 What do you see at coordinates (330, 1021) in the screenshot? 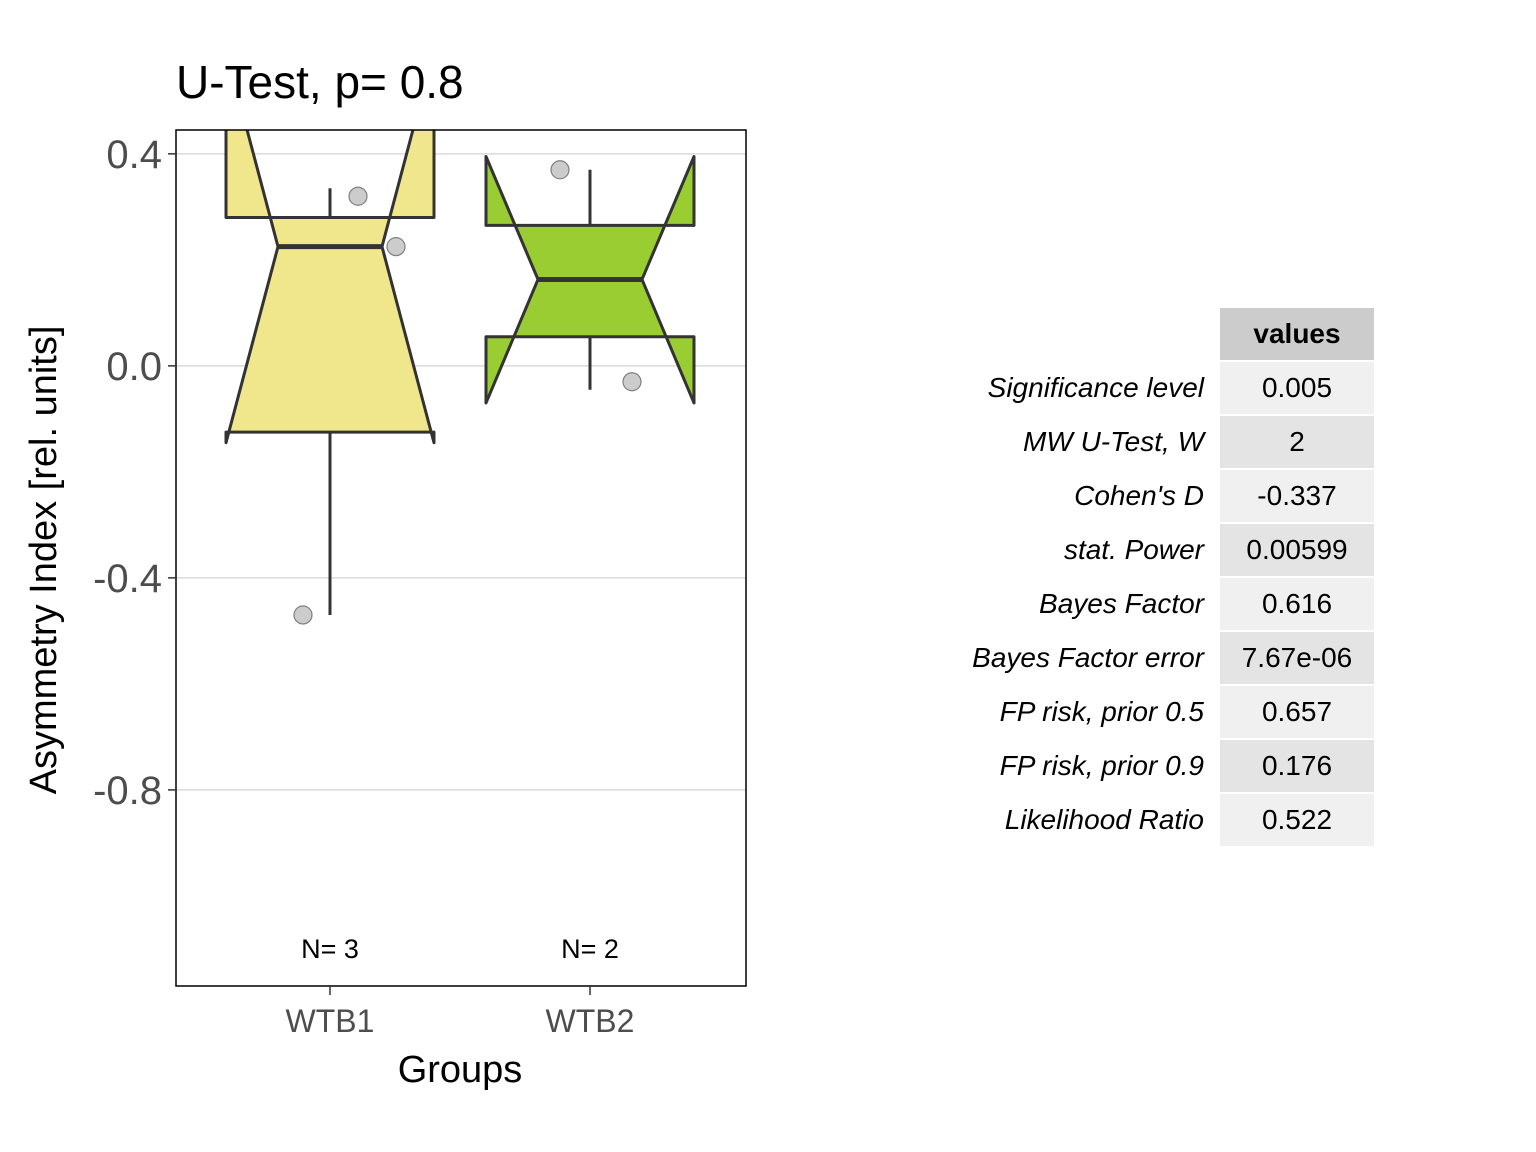
I see `x-tick-label: WTB1` at bounding box center [330, 1021].